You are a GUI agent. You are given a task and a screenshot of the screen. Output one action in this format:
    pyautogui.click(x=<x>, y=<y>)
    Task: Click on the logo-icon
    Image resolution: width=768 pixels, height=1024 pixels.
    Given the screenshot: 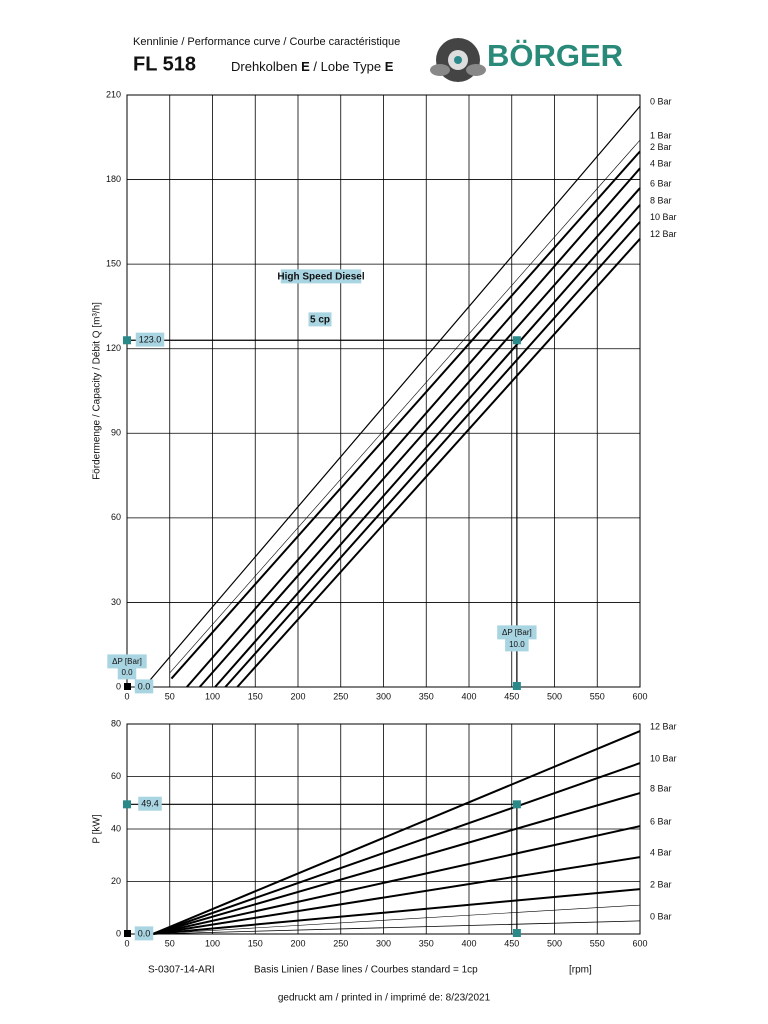 What is the action you would take?
    pyautogui.click(x=458, y=60)
    